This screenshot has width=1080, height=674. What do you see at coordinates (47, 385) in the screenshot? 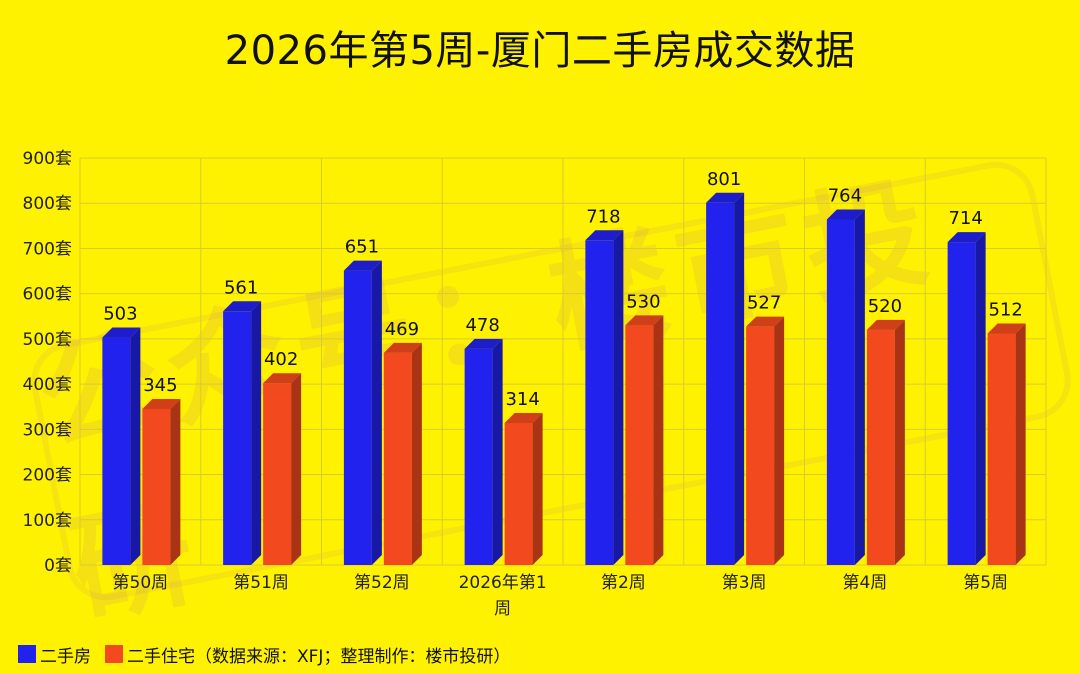
I see `y-tick-label: 400套` at bounding box center [47, 385].